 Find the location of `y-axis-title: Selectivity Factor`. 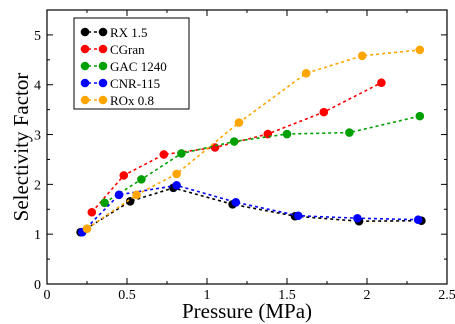

y-axis-title: Selectivity Factor is located at coordinates (21, 147).